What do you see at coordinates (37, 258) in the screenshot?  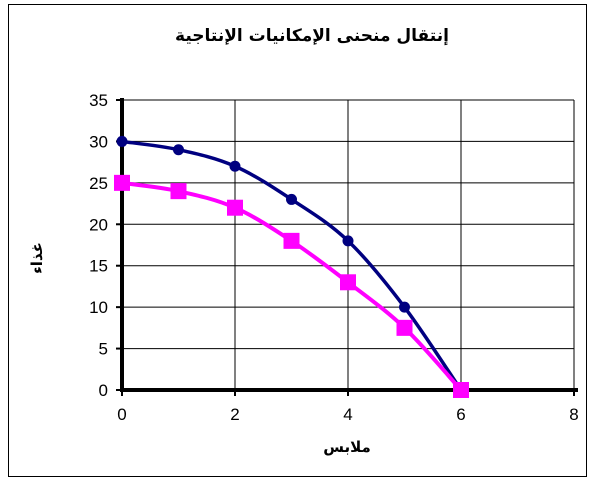 I see `y-axis-label: غذاء` at bounding box center [37, 258].